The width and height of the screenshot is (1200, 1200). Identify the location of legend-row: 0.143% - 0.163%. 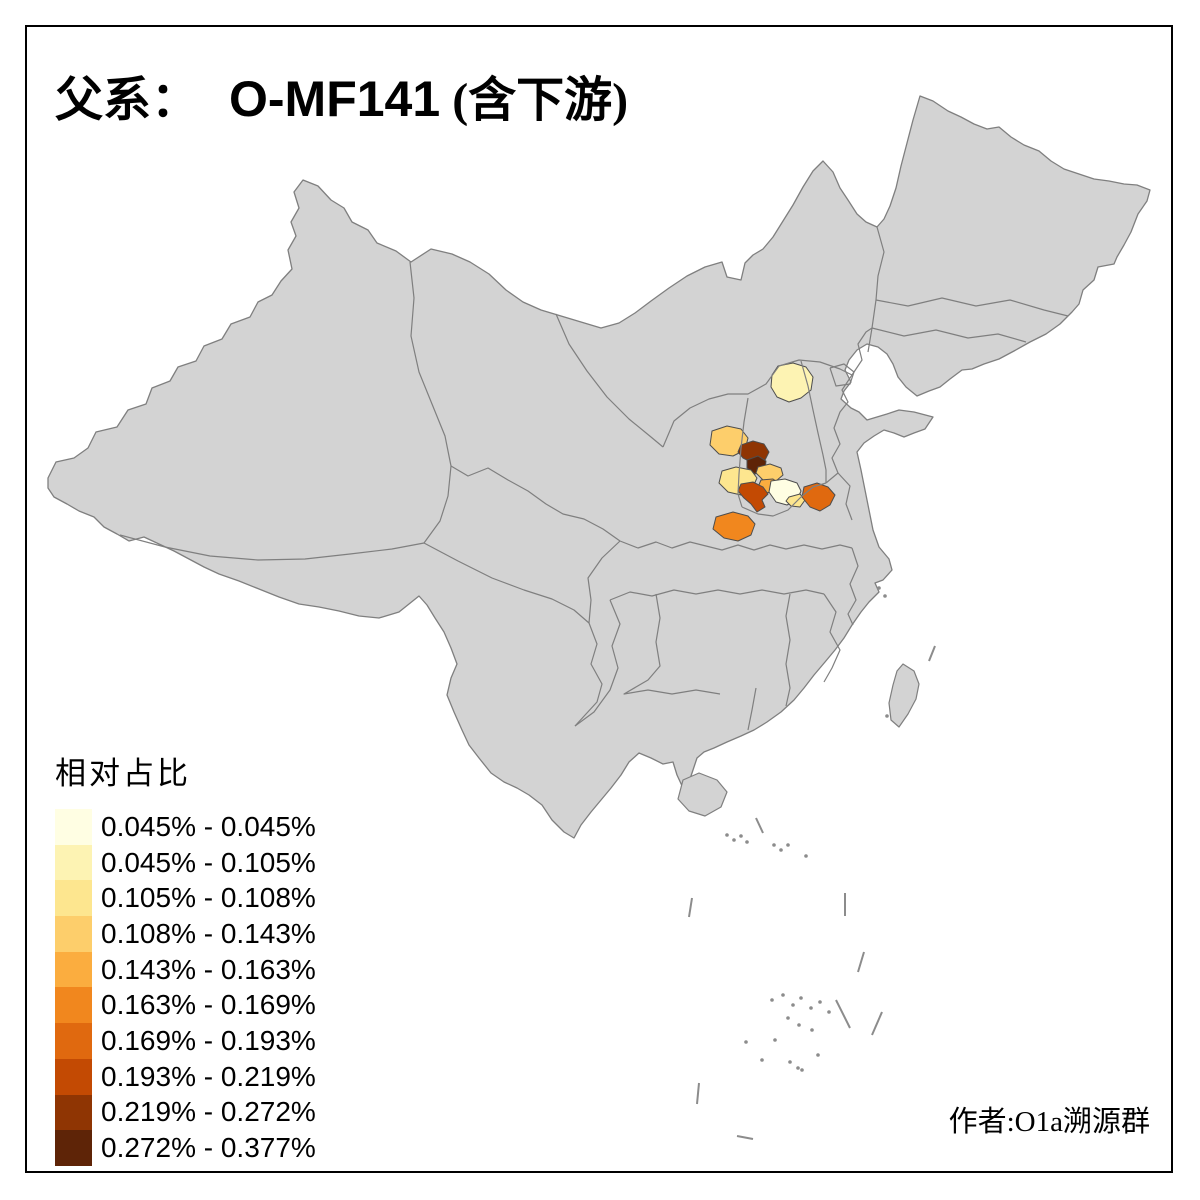
(185, 969).